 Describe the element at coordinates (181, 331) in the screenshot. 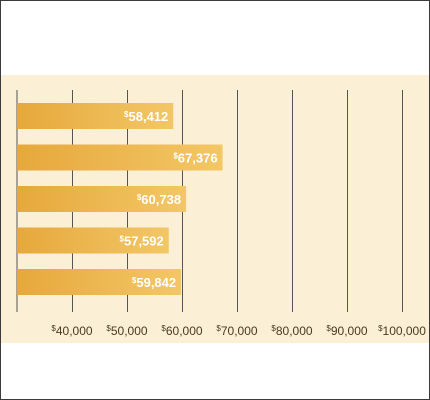

I see `x-tick-label: $60,000` at that location.